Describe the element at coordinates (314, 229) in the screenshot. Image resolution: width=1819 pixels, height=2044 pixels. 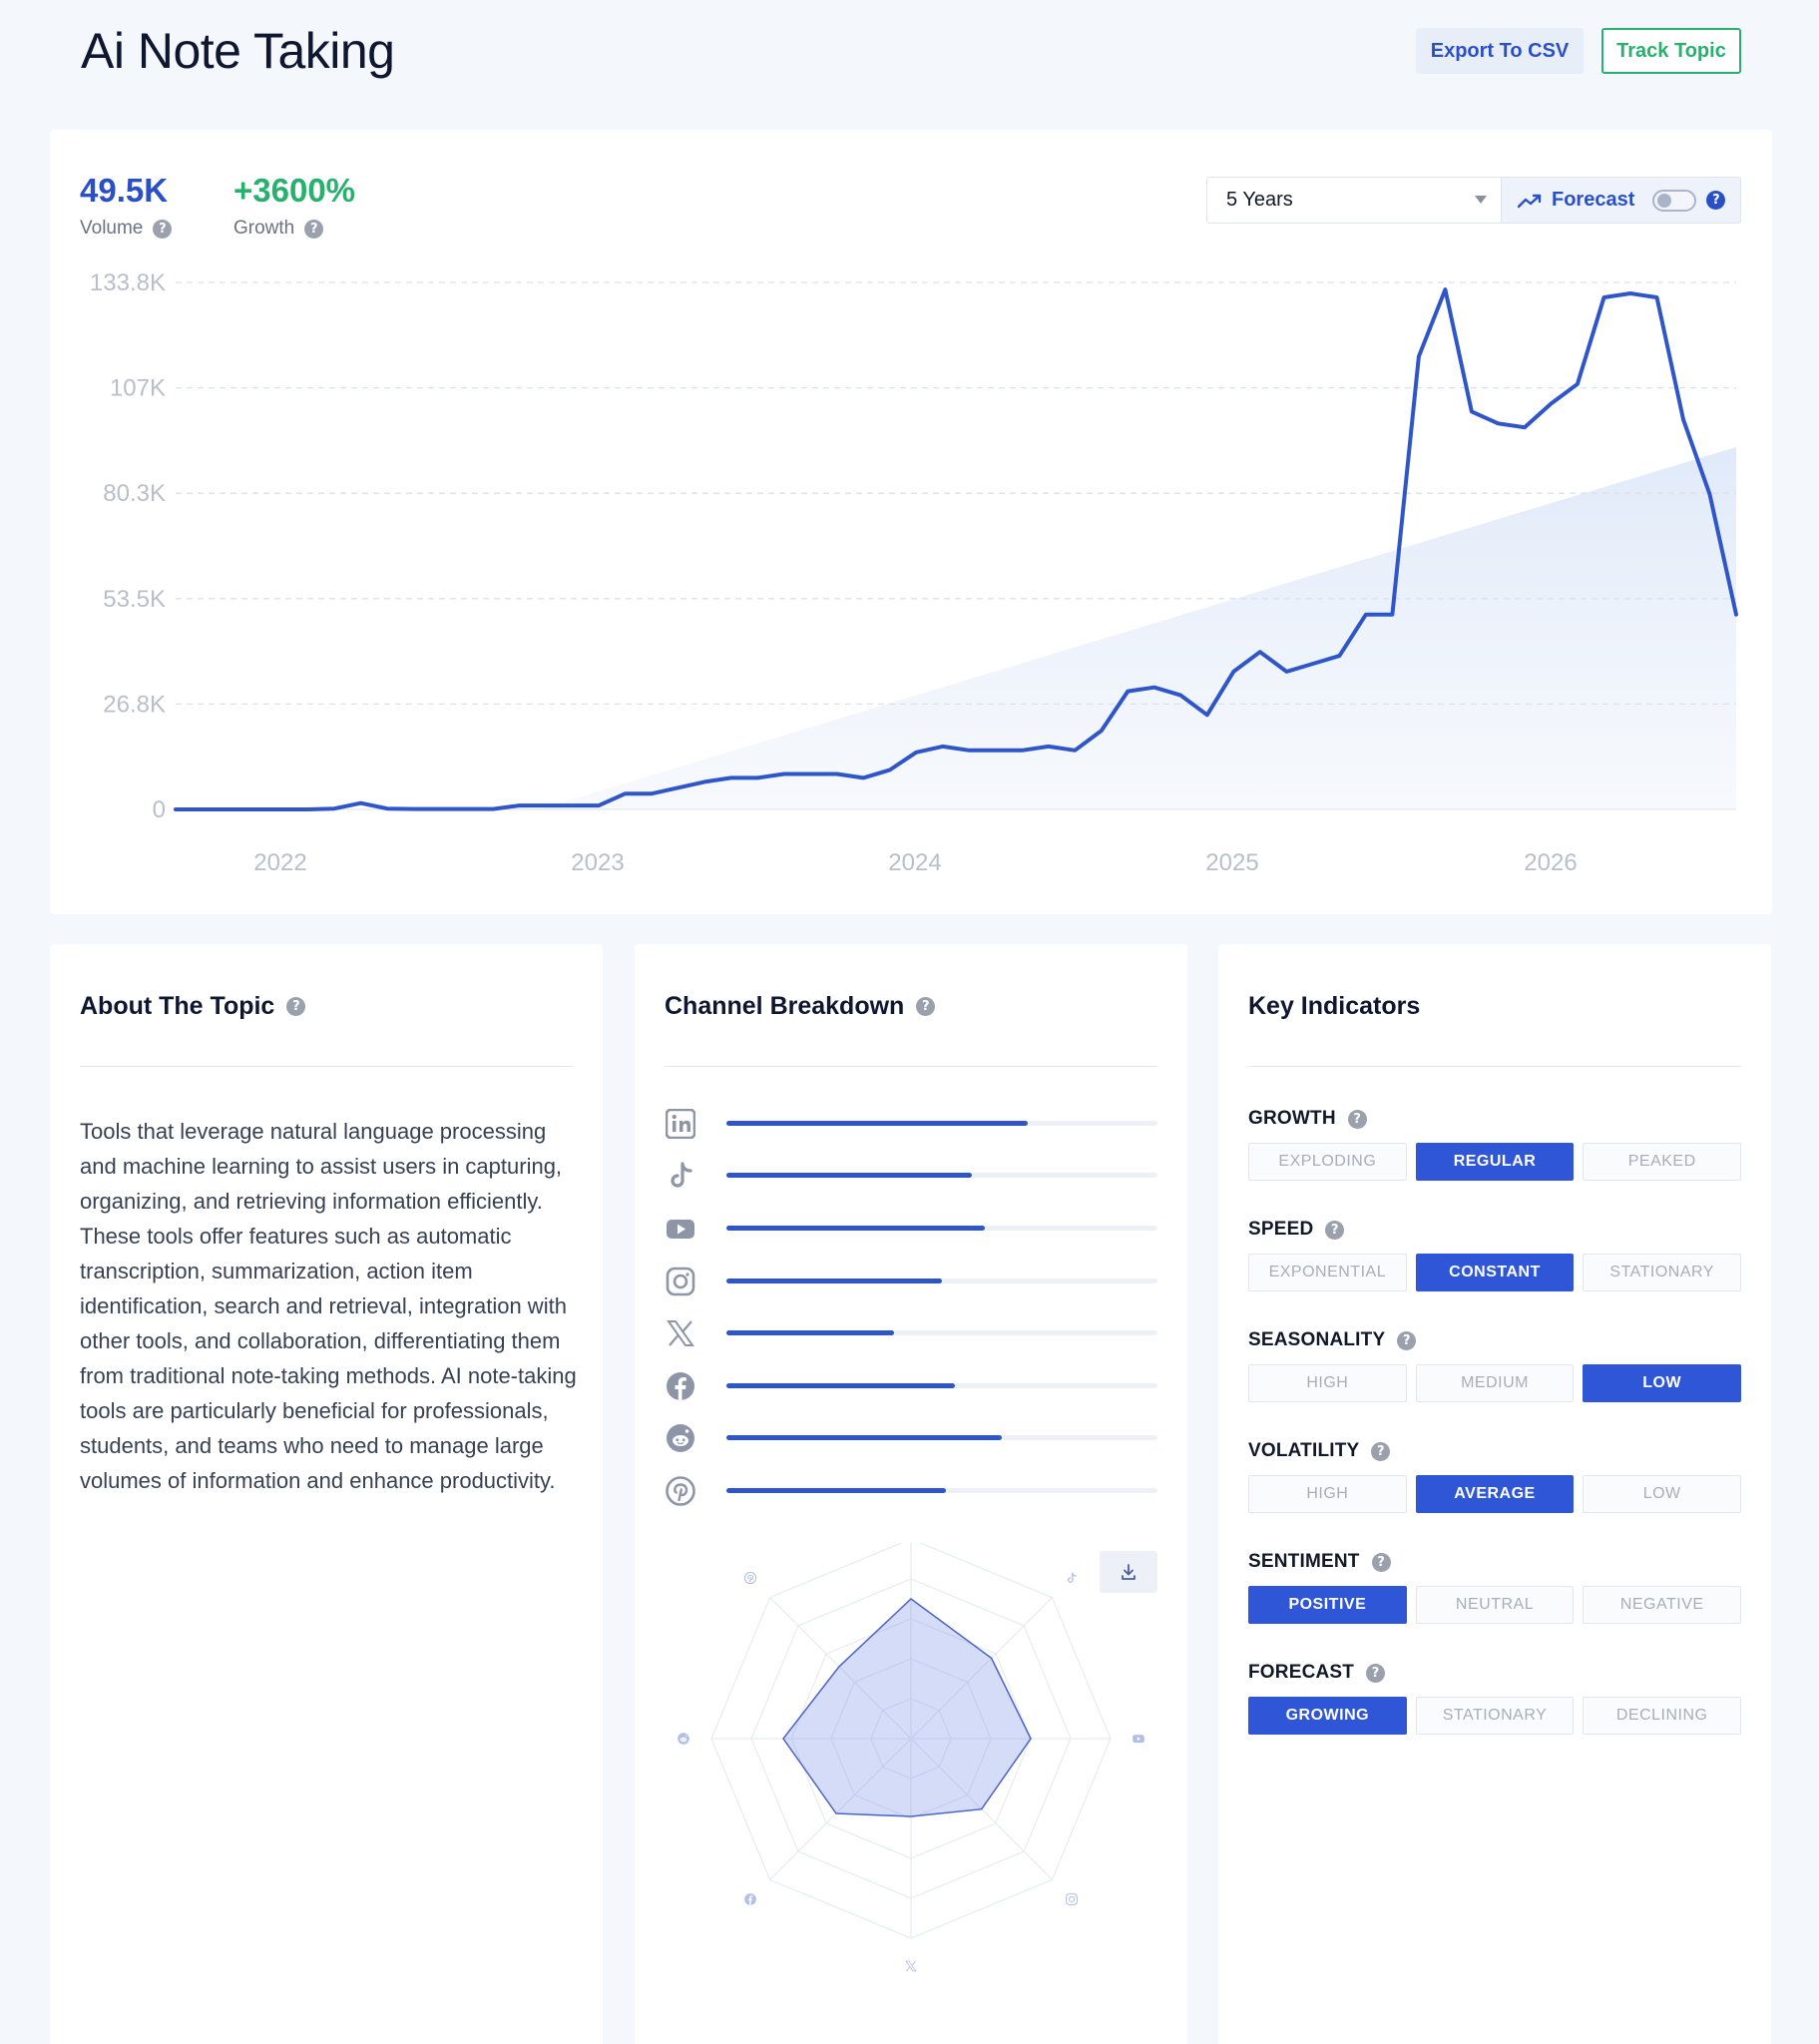
I see `growth-help-icon: ?` at that location.